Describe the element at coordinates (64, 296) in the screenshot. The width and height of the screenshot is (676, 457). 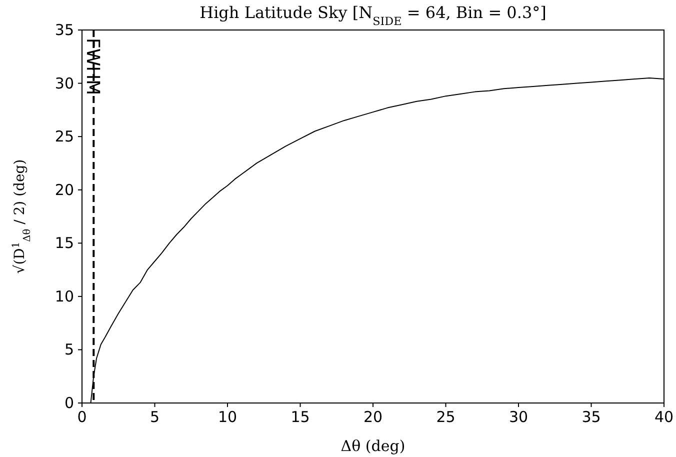
I see `y-tick-label: 10` at that location.